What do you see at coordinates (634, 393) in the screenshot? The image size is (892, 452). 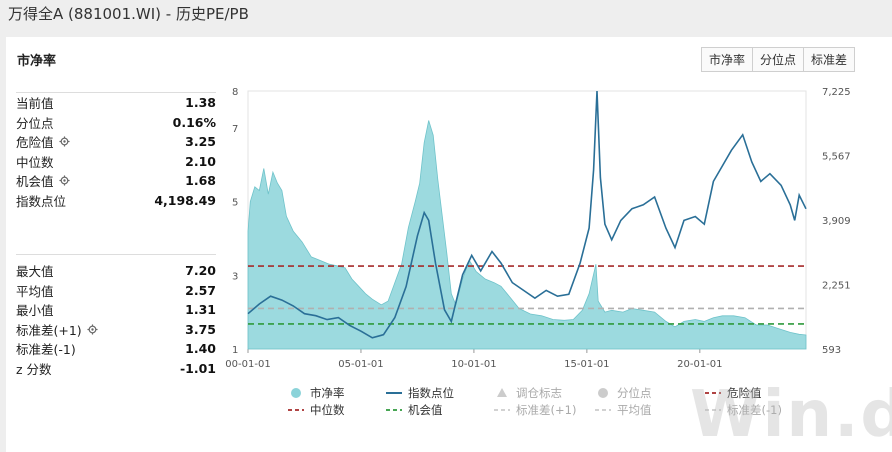 I see `legend-label: 分位点` at bounding box center [634, 393].